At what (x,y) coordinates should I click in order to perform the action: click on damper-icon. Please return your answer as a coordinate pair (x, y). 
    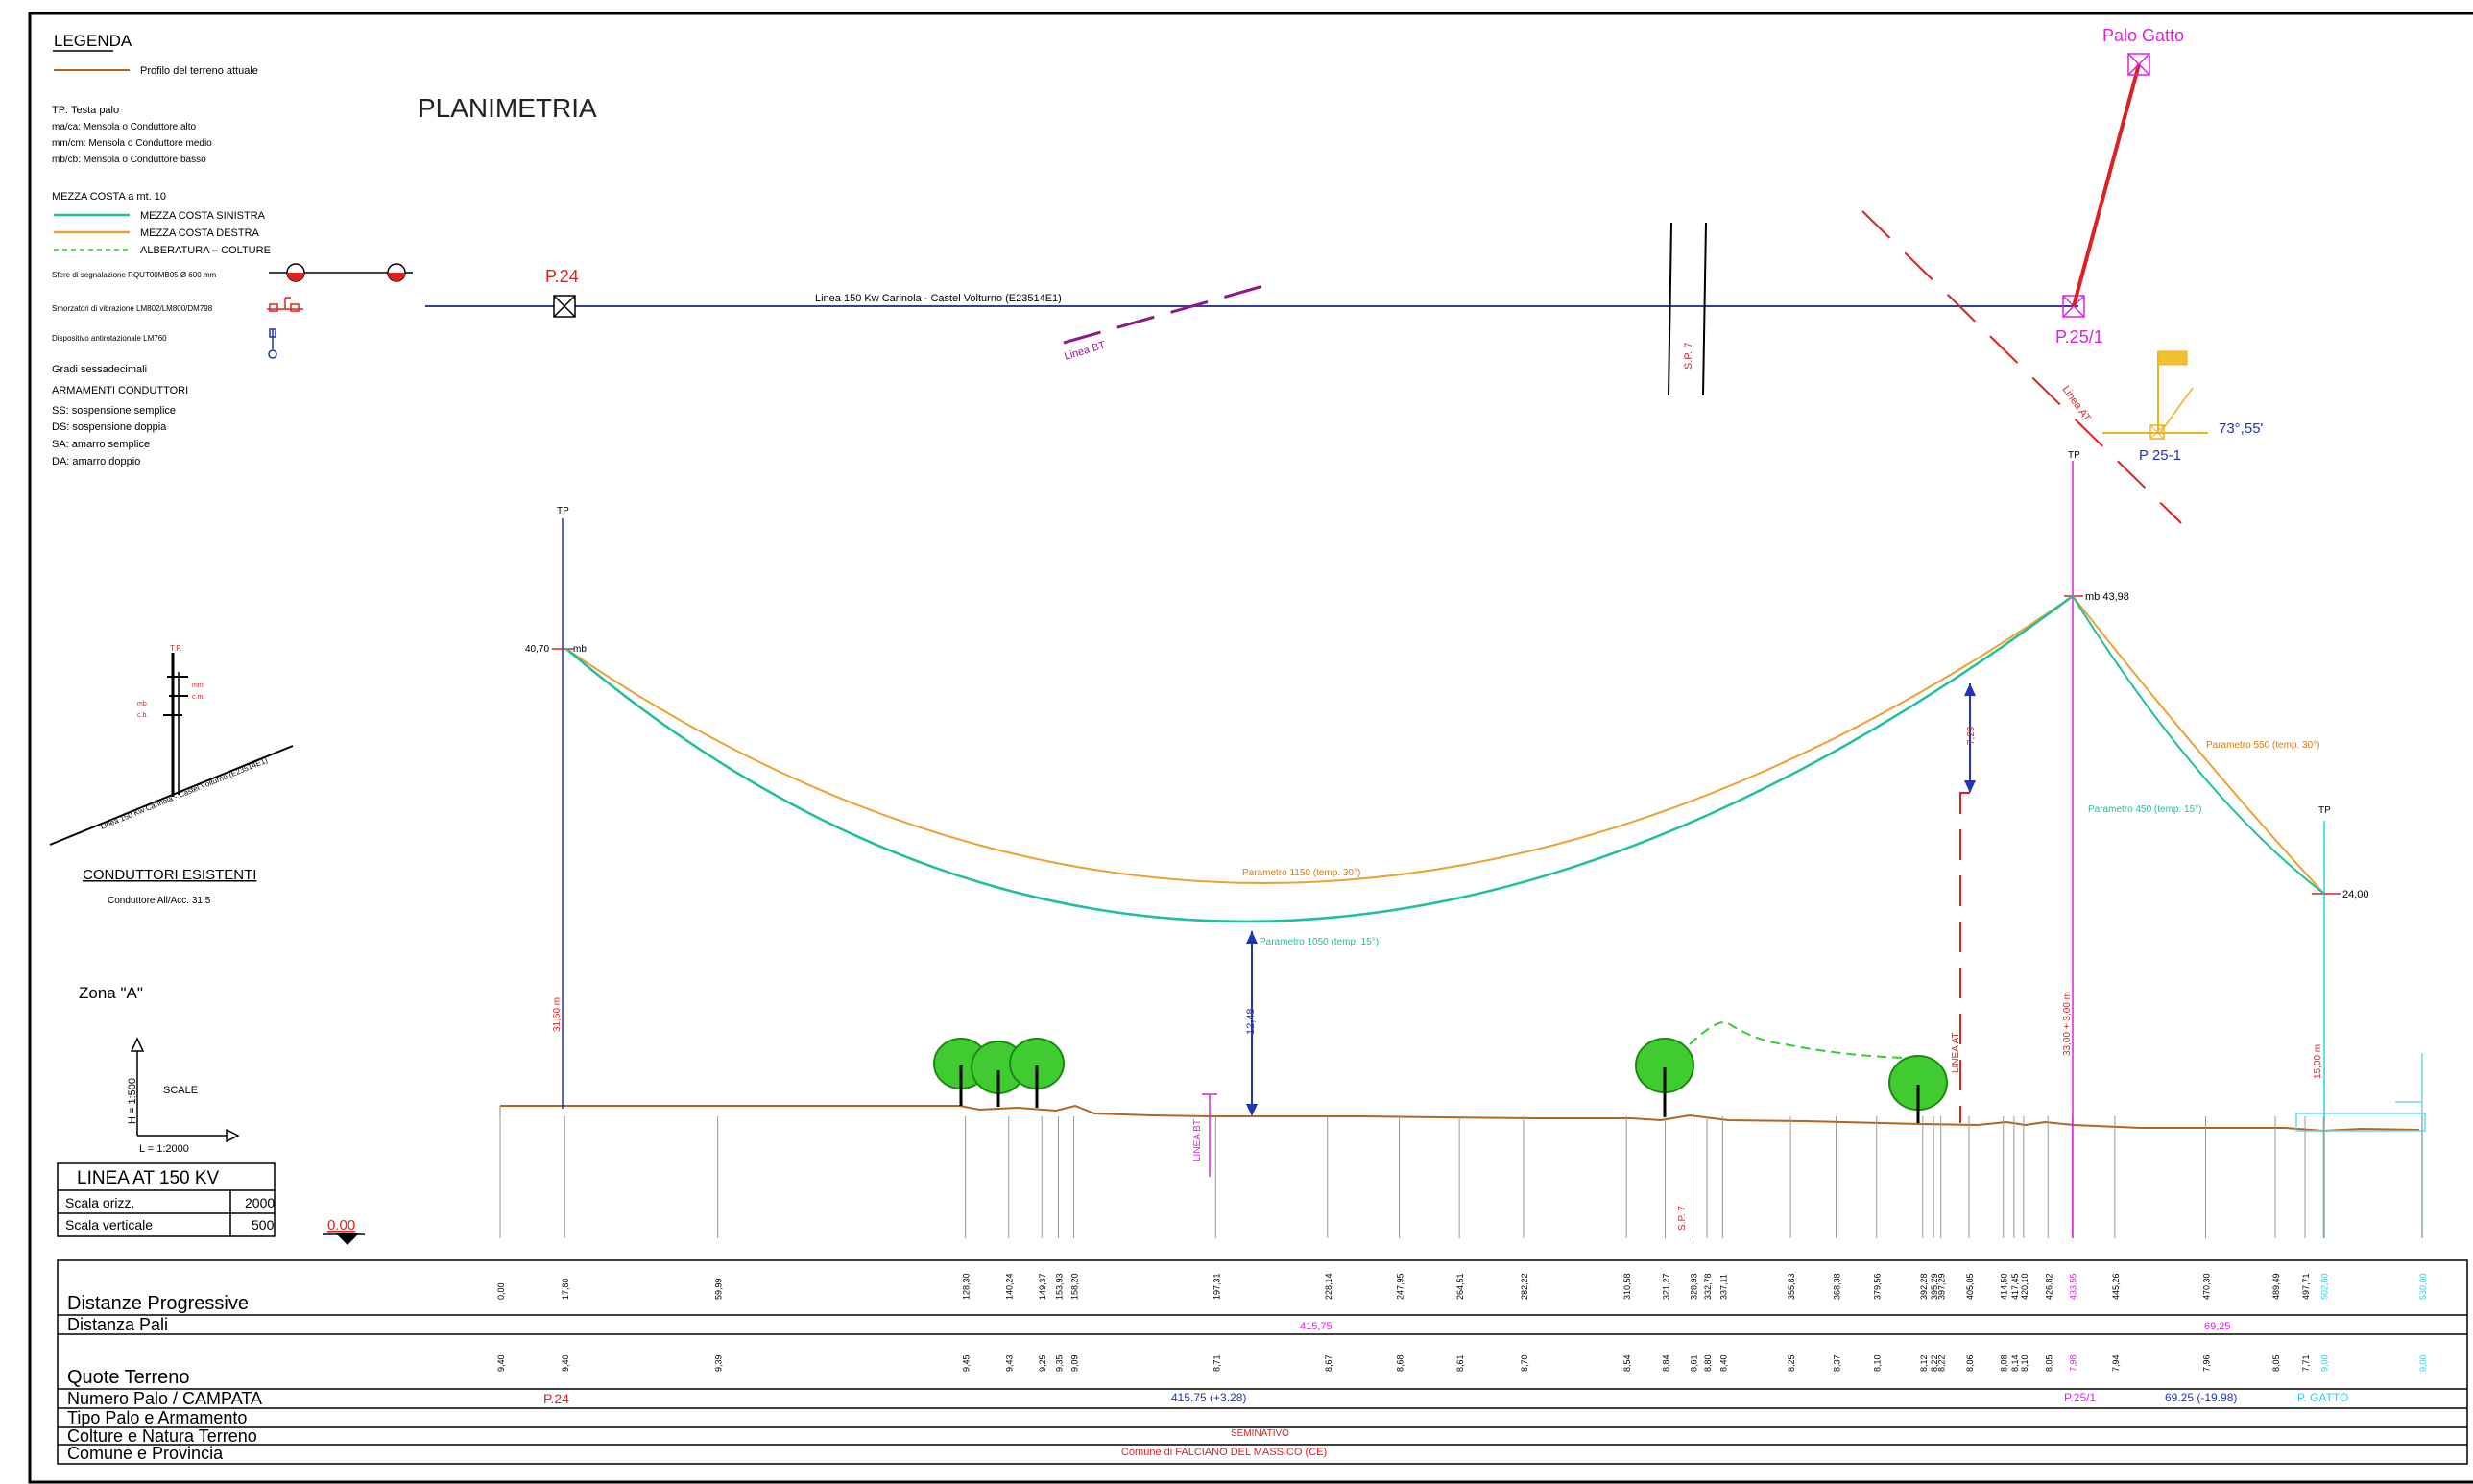
    Looking at the image, I should click on (285, 304).